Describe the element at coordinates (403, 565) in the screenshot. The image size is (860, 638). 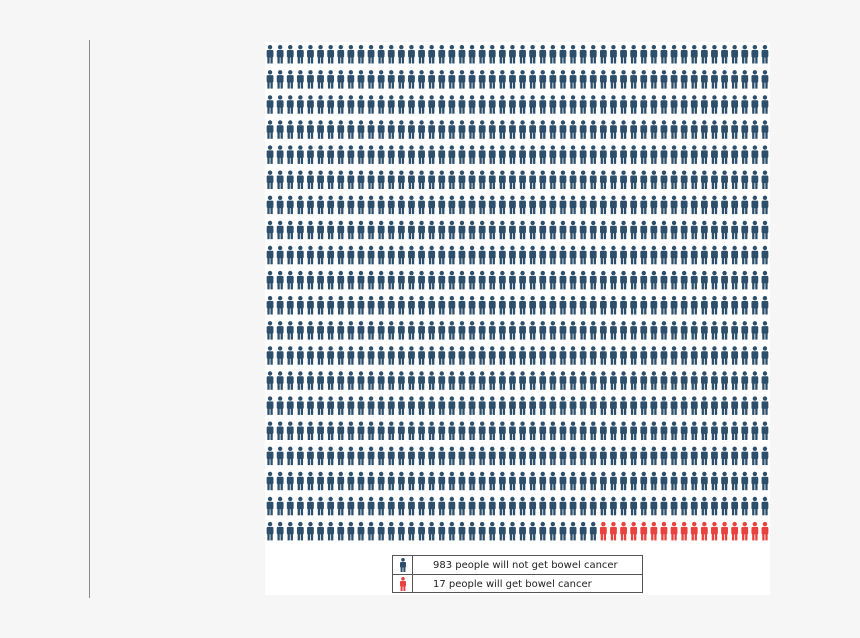
I see `legend-person-icon-blue` at that location.